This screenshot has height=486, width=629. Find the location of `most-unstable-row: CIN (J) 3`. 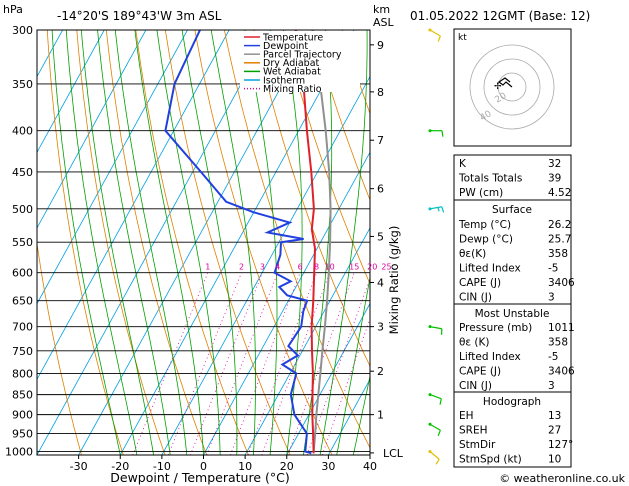

most-unstable-row: CIN (J) 3 is located at coordinates (507, 386).